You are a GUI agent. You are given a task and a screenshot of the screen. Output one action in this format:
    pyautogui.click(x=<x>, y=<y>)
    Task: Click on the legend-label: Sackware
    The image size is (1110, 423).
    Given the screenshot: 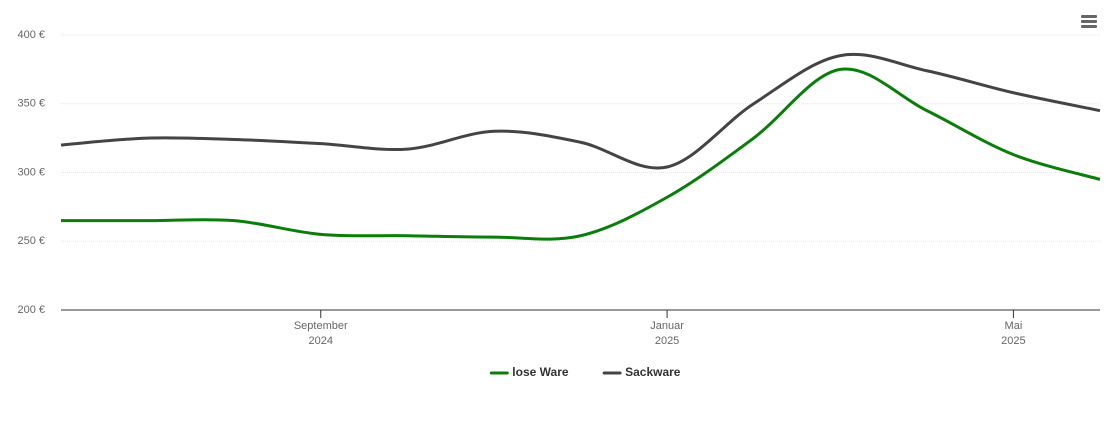 What is the action you would take?
    pyautogui.click(x=653, y=372)
    